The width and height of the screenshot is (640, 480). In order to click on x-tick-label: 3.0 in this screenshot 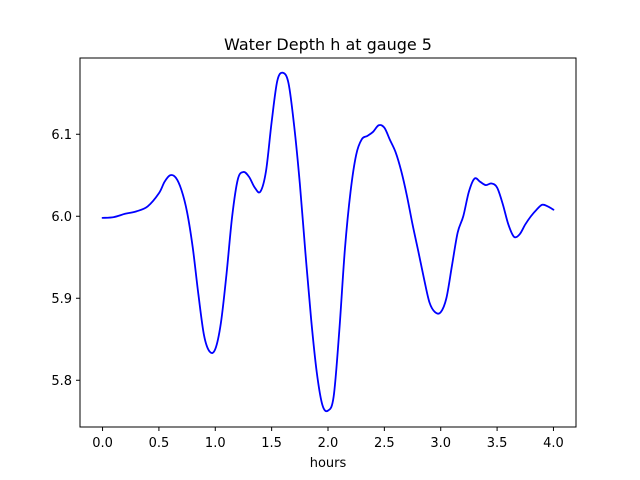, I will do `click(440, 443)`.